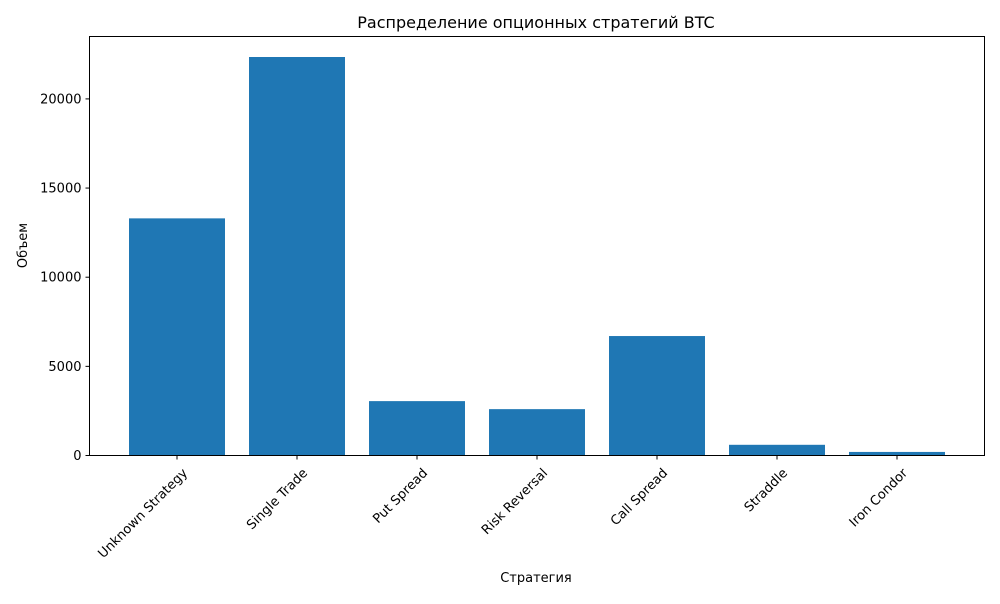  What do you see at coordinates (535, 22) in the screenshot?
I see `chart-title: Распределение опционных стратегий BTC` at bounding box center [535, 22].